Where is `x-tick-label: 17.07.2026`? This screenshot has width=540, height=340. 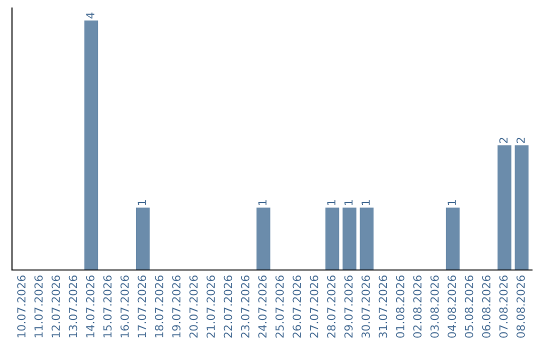 x-tick-label: 17.07.2026 is located at coordinates (142, 307).